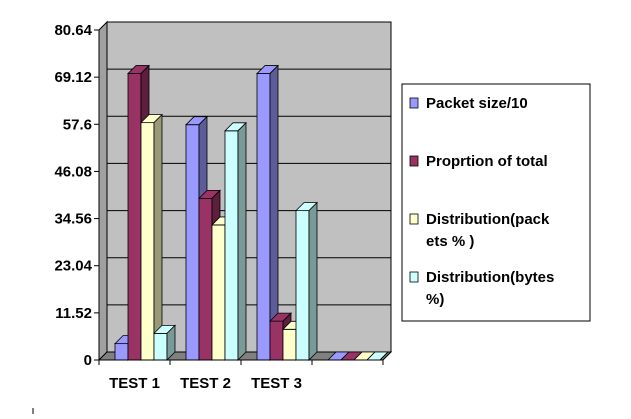  I want to click on y-tick-label: 69.12, so click(73, 77).